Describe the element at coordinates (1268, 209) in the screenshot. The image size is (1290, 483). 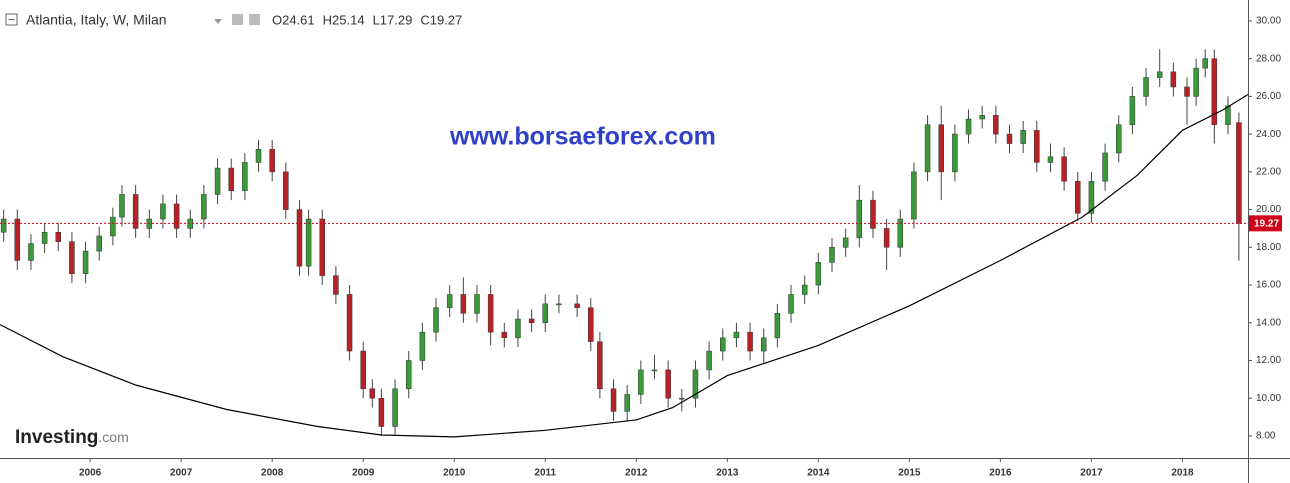
I see `y-tick-label: 20.00` at that location.